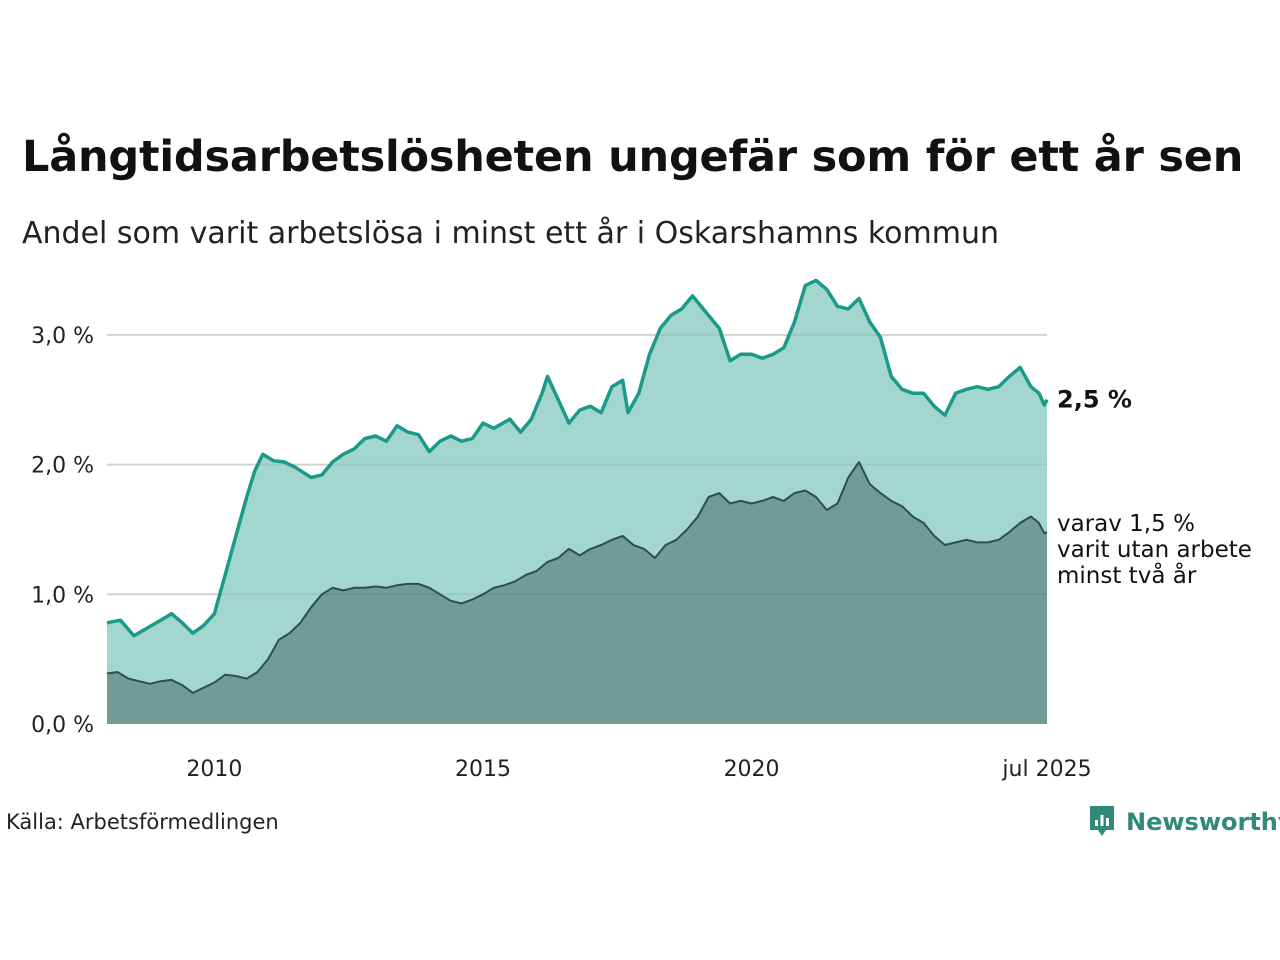  What do you see at coordinates (1046, 769) in the screenshot?
I see `xtick-label-3: jul 2025` at bounding box center [1046, 769].